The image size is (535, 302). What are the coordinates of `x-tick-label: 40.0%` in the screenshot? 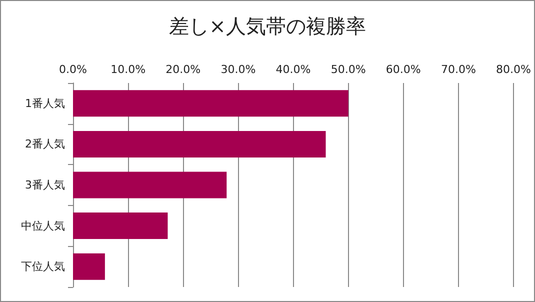 It's located at (293, 69).